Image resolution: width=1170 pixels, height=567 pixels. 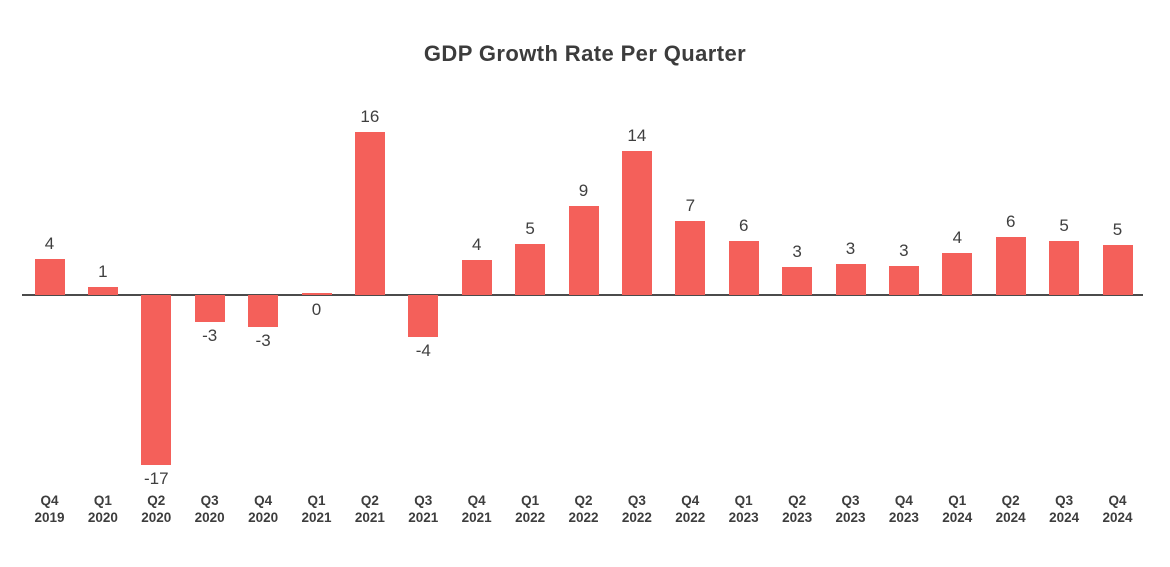 What do you see at coordinates (530, 269) in the screenshot?
I see `bar-q1-2022` at bounding box center [530, 269].